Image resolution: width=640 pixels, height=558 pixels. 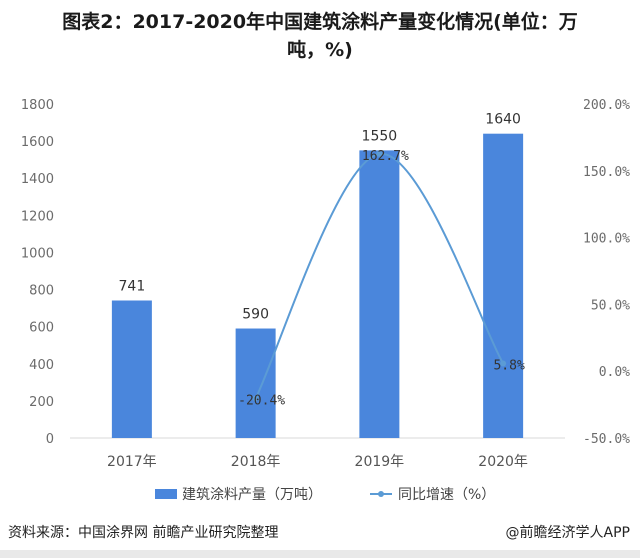 I want to click on y-tick-label: 800, so click(x=41, y=291).